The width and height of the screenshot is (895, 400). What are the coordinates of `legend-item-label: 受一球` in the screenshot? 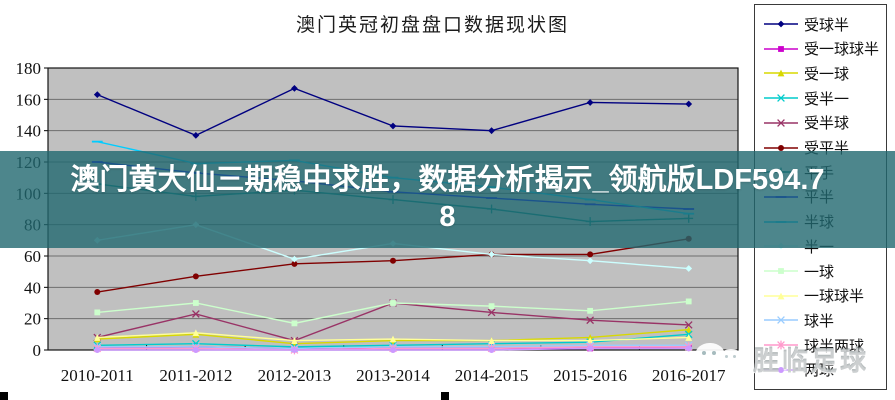 It's located at (827, 74).